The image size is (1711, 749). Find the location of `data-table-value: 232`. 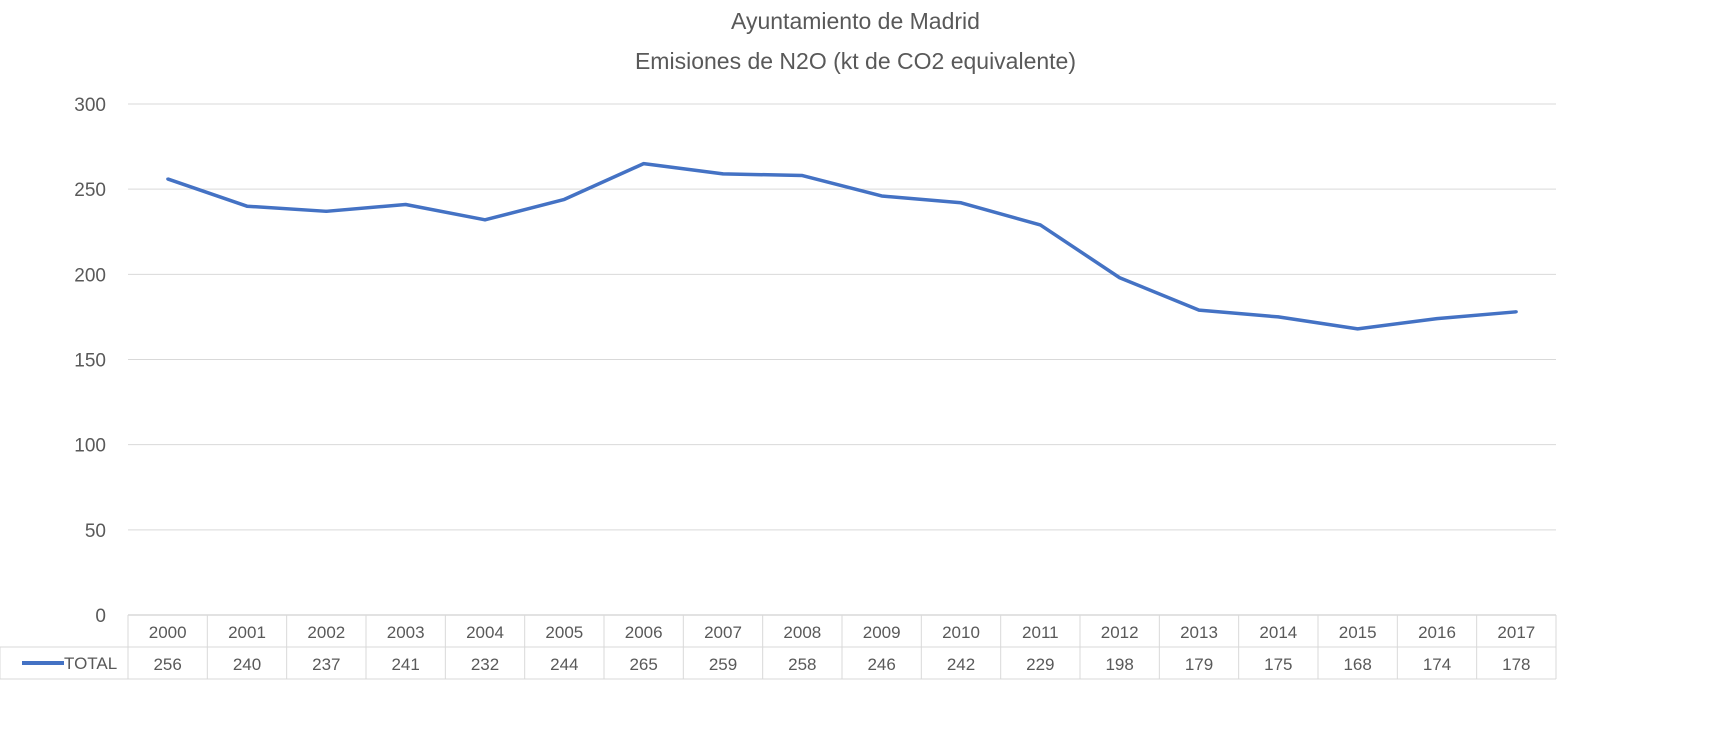

data-table-value: 232 is located at coordinates (485, 664).